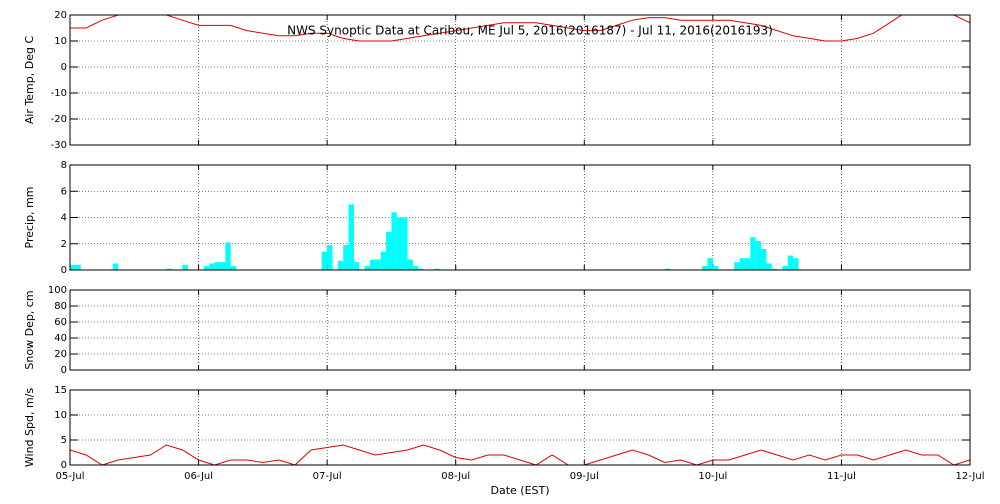 The height and width of the screenshot is (504, 1000). What do you see at coordinates (970, 476) in the screenshot?
I see `x-tick-label: 12-Jul` at bounding box center [970, 476].